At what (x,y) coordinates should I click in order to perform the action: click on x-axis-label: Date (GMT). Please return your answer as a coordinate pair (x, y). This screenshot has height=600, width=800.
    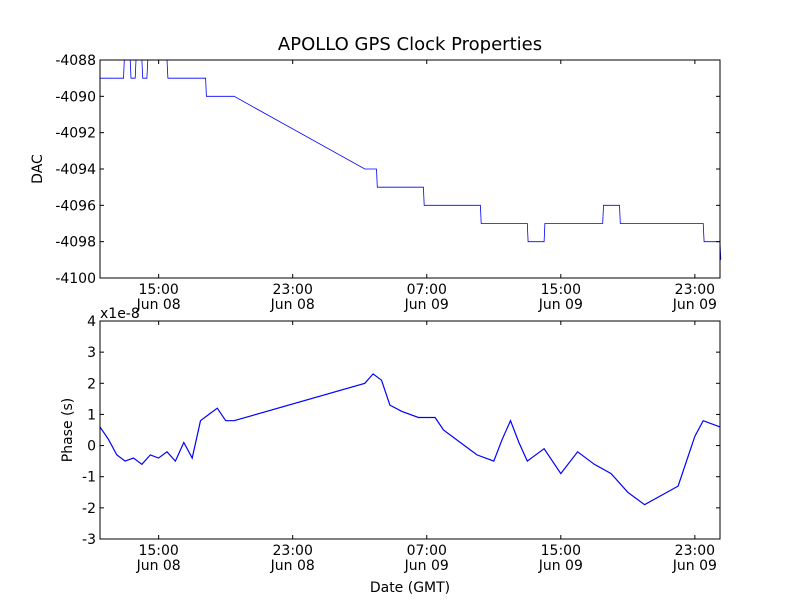
    Looking at the image, I should click on (410, 588).